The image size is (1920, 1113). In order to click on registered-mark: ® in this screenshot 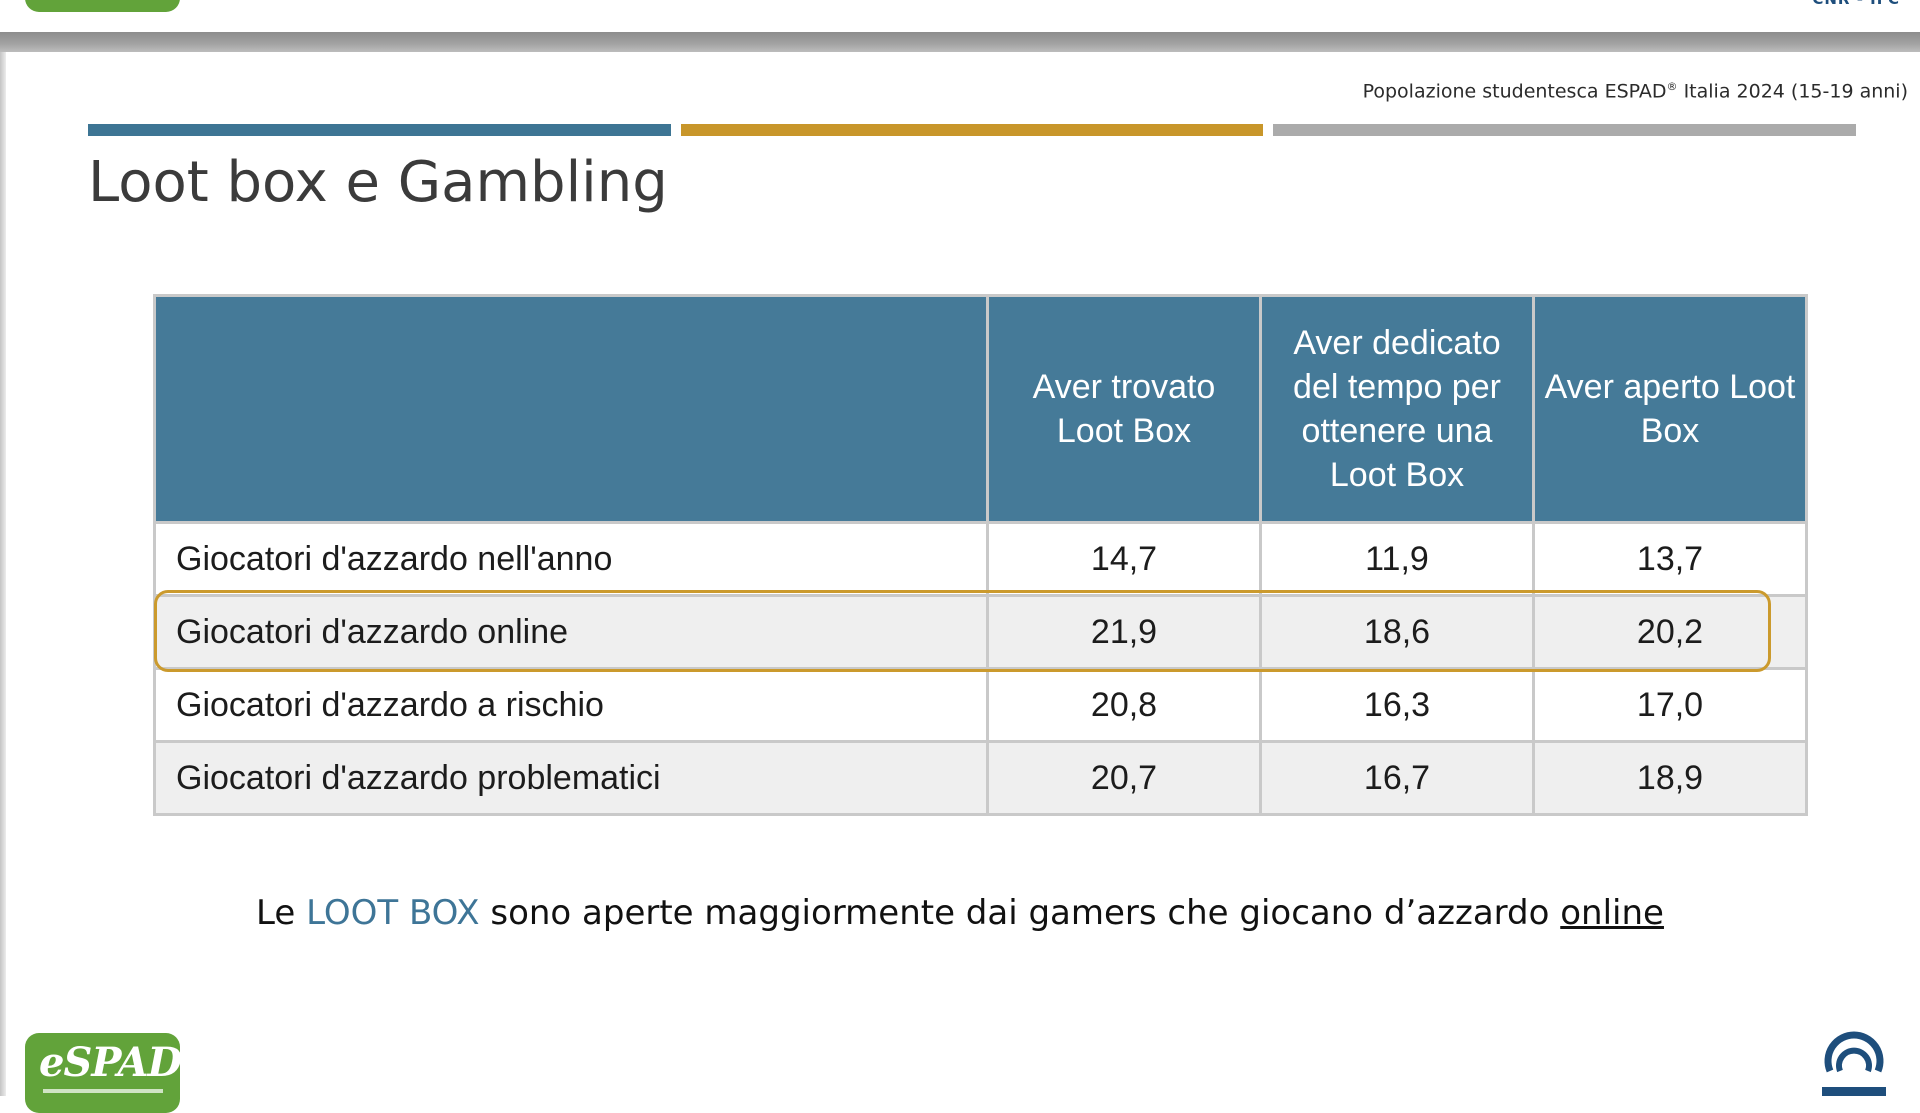, I will do `click(1672, 86)`.